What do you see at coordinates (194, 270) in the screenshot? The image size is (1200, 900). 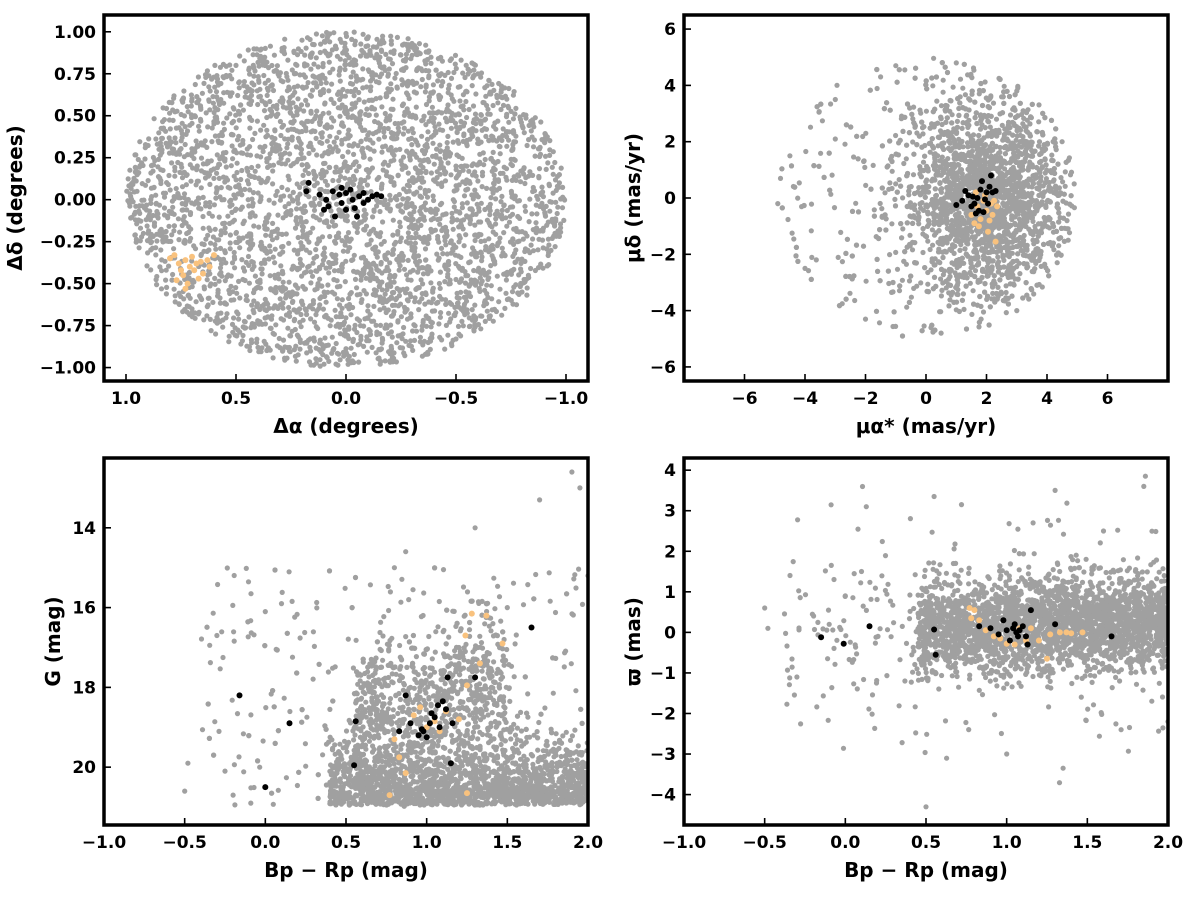 I see `group2-point` at bounding box center [194, 270].